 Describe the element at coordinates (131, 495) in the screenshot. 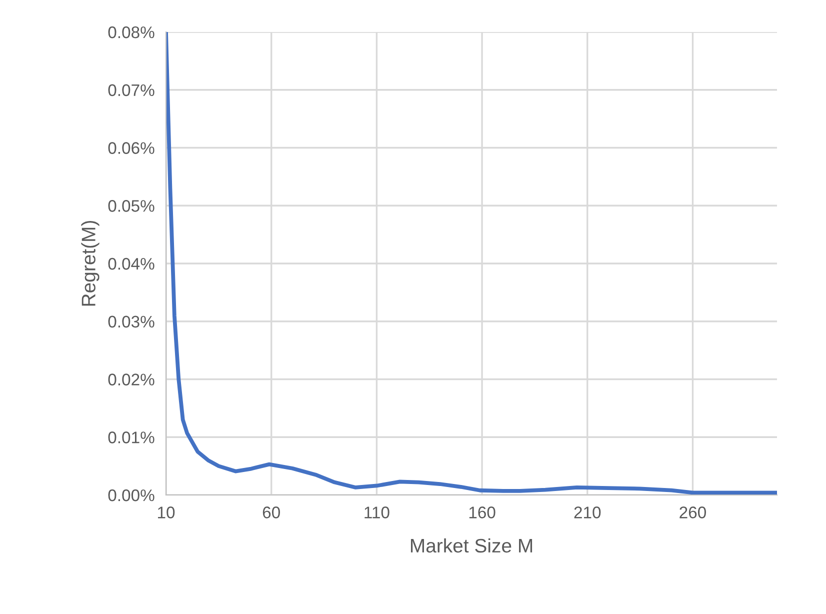

I see `y-tick-label: 0.00%` at that location.